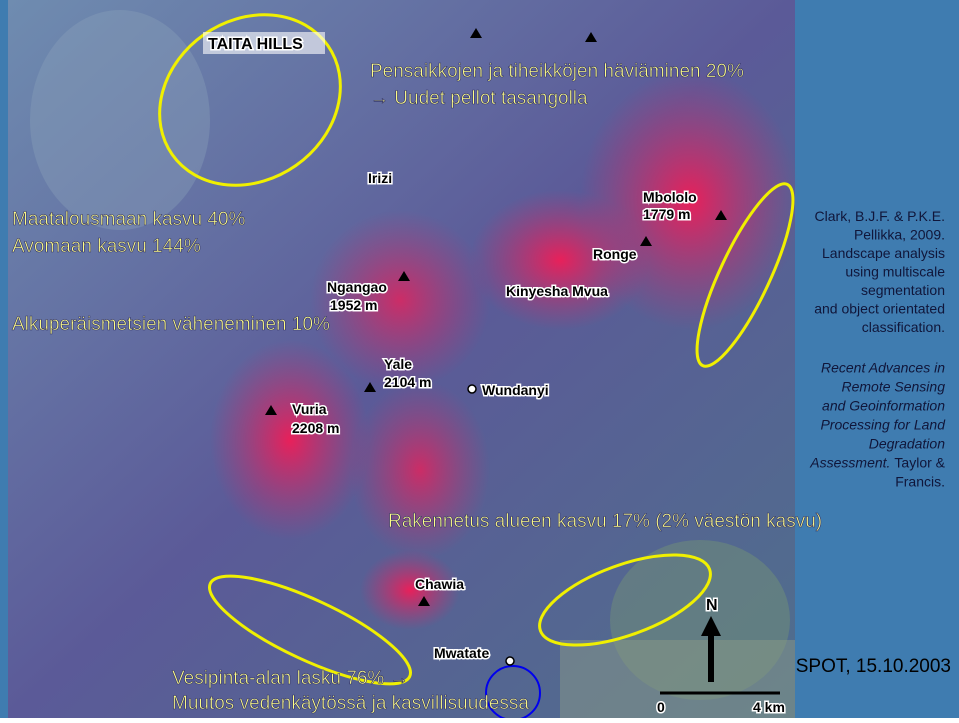  I want to click on publisher: Taylor &, so click(919, 463).